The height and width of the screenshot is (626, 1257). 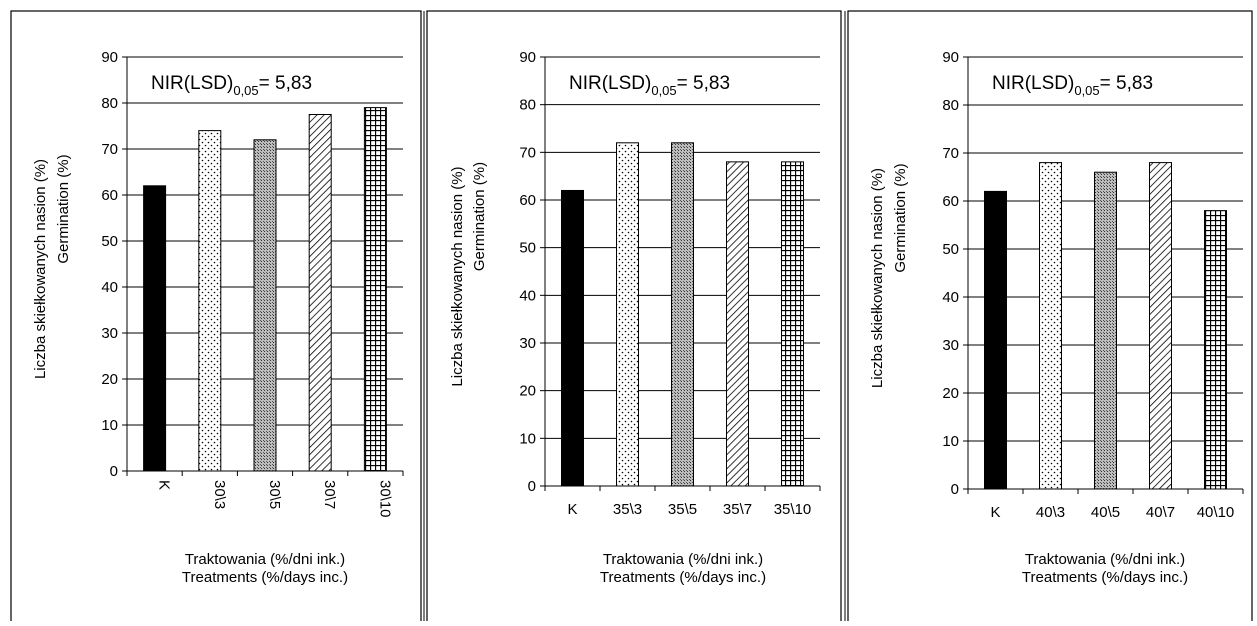 I want to click on x-tick-label: 35\5, so click(x=682, y=509).